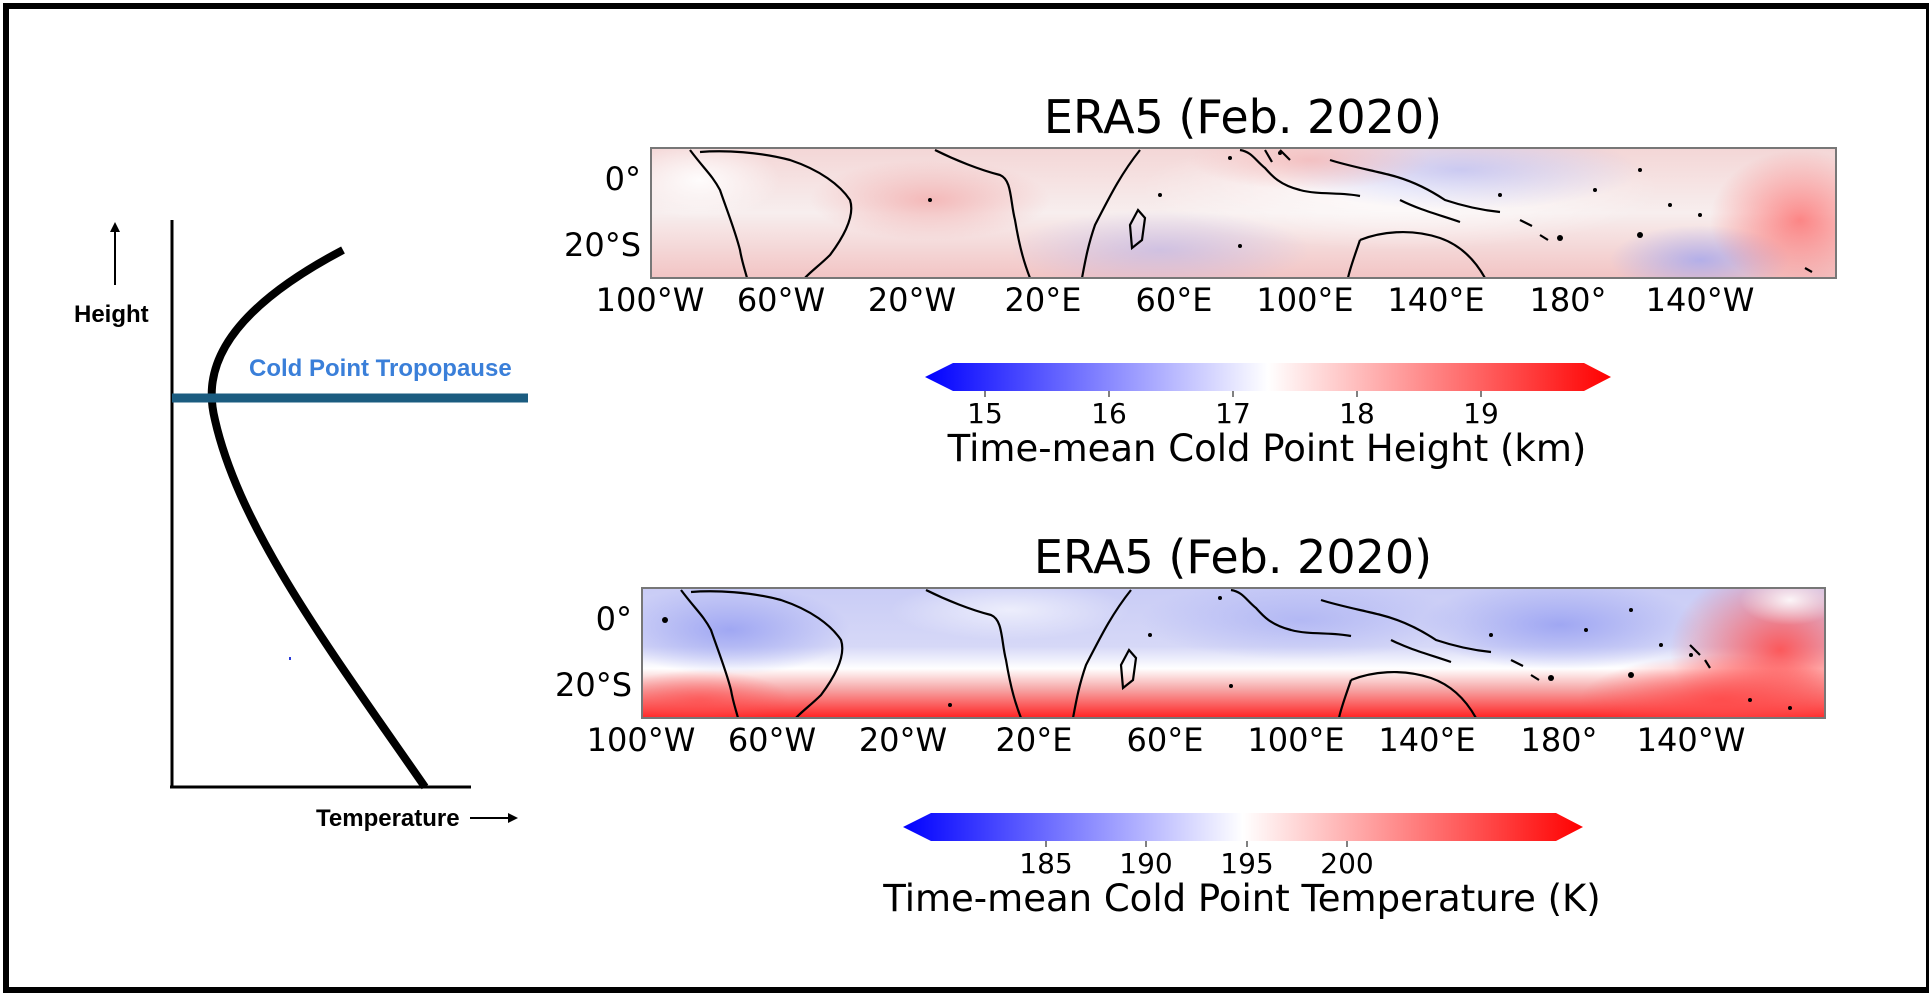 The image size is (1929, 993). Describe the element at coordinates (985, 413) in the screenshot. I see `colorbar-tick-label: 15` at that location.